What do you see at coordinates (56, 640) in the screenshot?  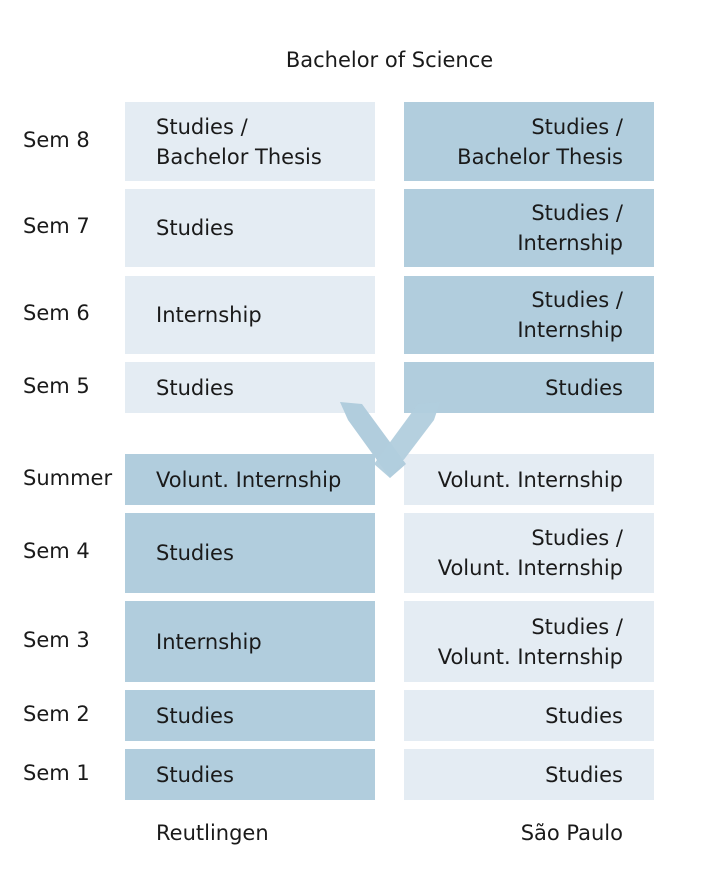 I see `semester-label-3: Sem 3` at bounding box center [56, 640].